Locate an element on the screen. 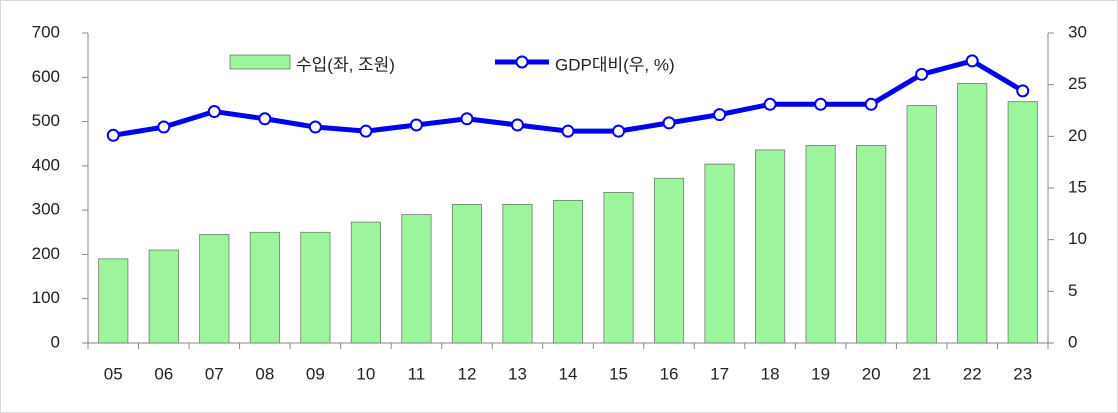 The width and height of the screenshot is (1118, 413). y-tick-label: 600 is located at coordinates (46, 76).